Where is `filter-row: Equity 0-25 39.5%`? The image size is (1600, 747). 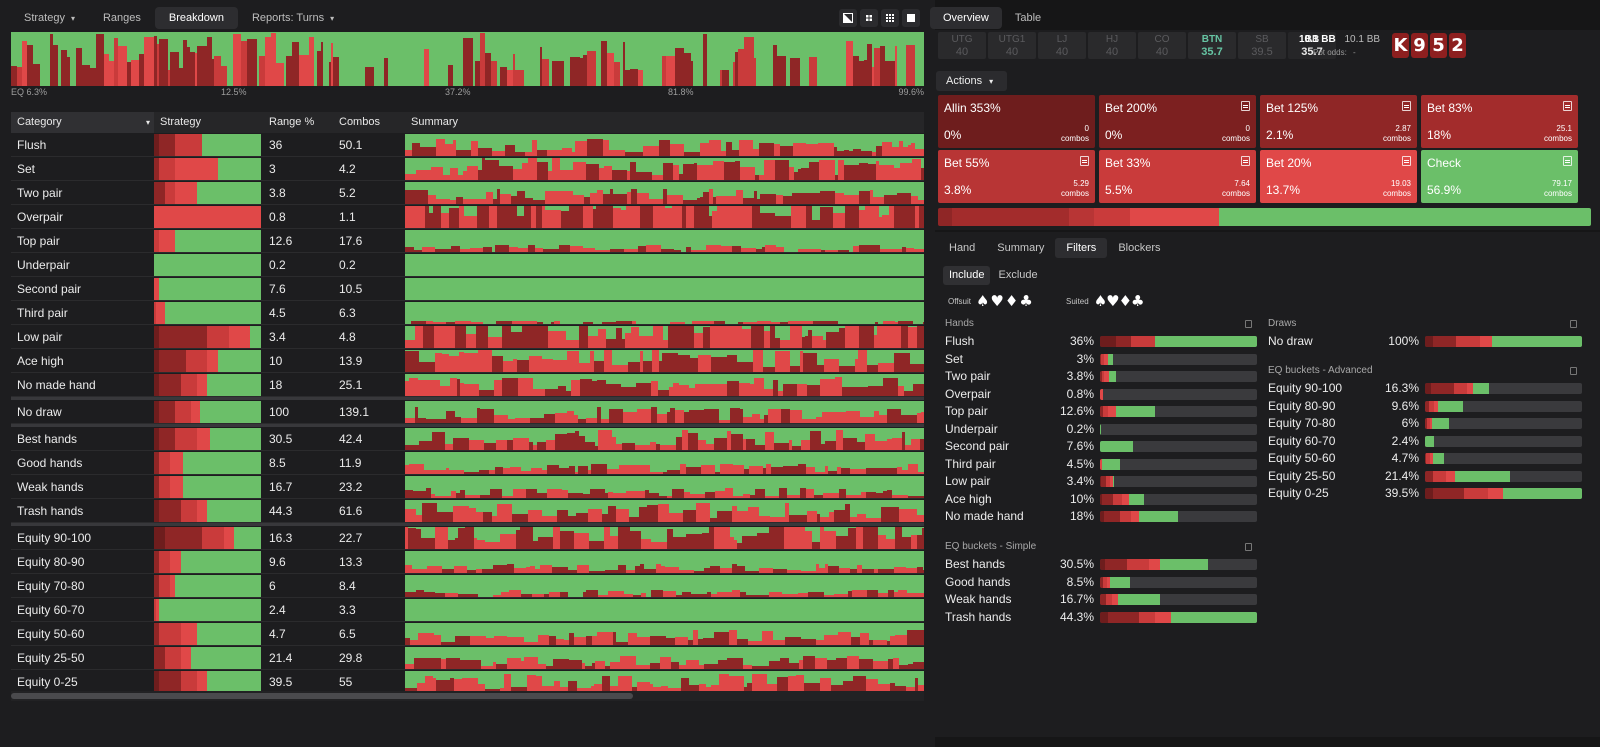 filter-row: Equity 0-25 39.5% is located at coordinates (1425, 493).